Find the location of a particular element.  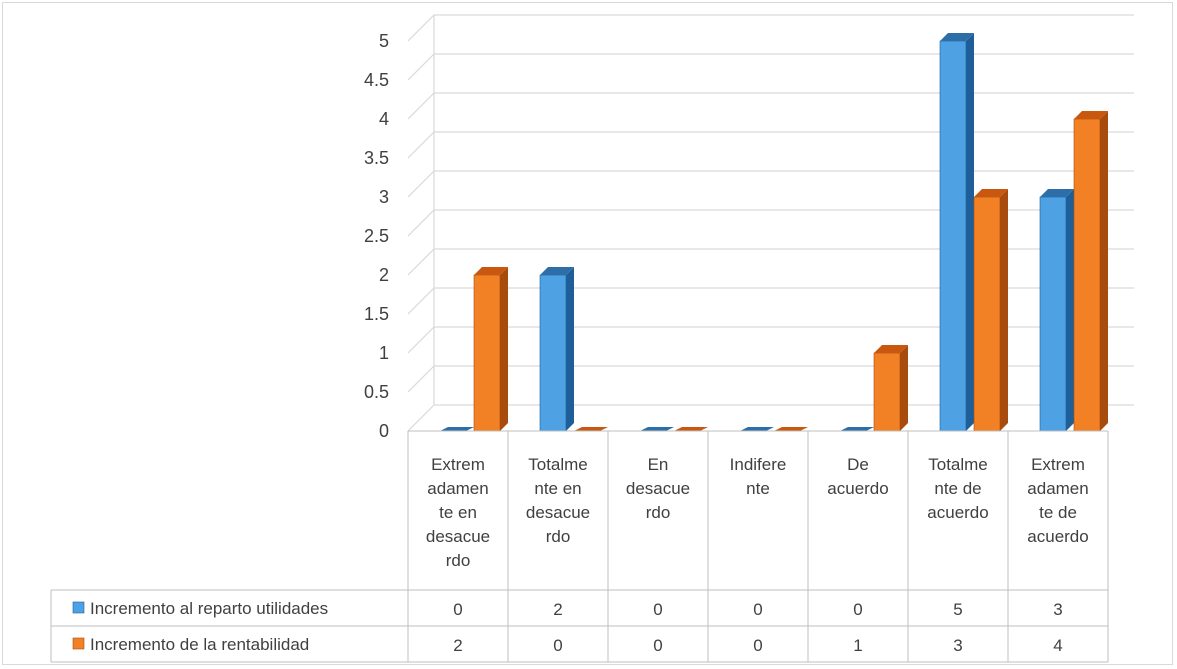

data-cell: 1 is located at coordinates (857, 645).